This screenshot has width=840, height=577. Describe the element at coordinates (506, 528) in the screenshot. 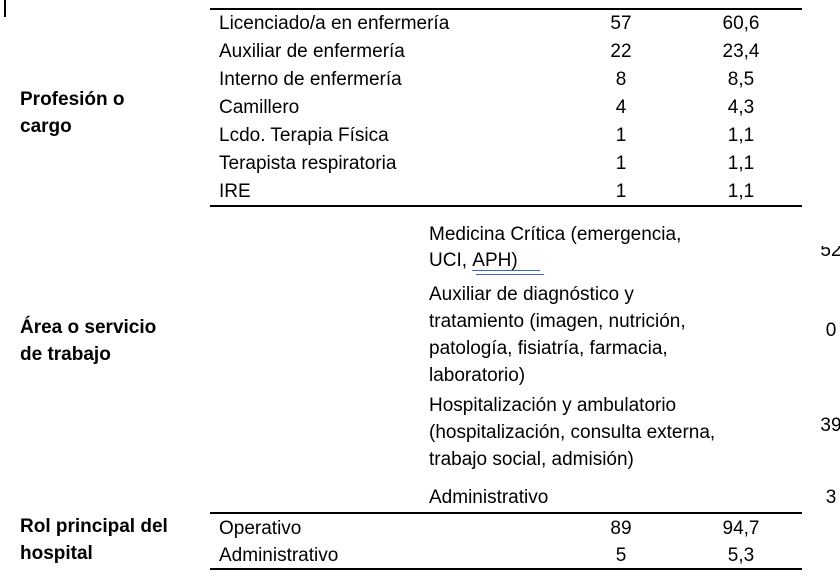

I see `table-row: Operativo 89 94,7` at that location.